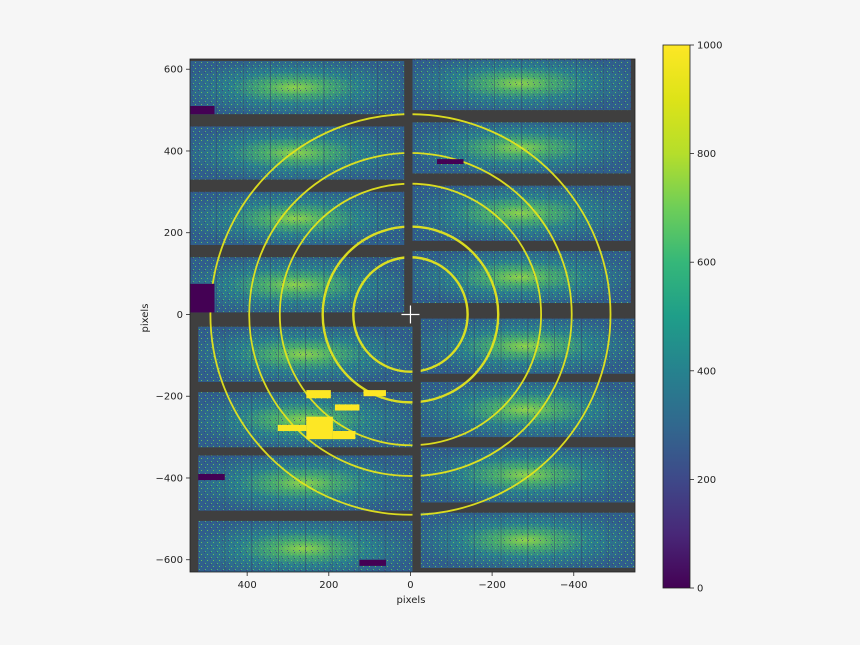  I want to click on colorbar: 1000 800 600 400 200 0, so click(692, 318).